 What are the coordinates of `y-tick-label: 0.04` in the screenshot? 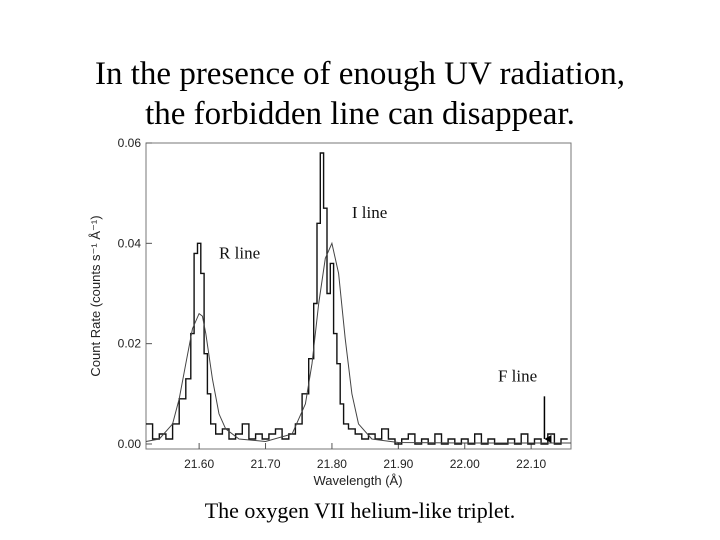 It's located at (130, 243).